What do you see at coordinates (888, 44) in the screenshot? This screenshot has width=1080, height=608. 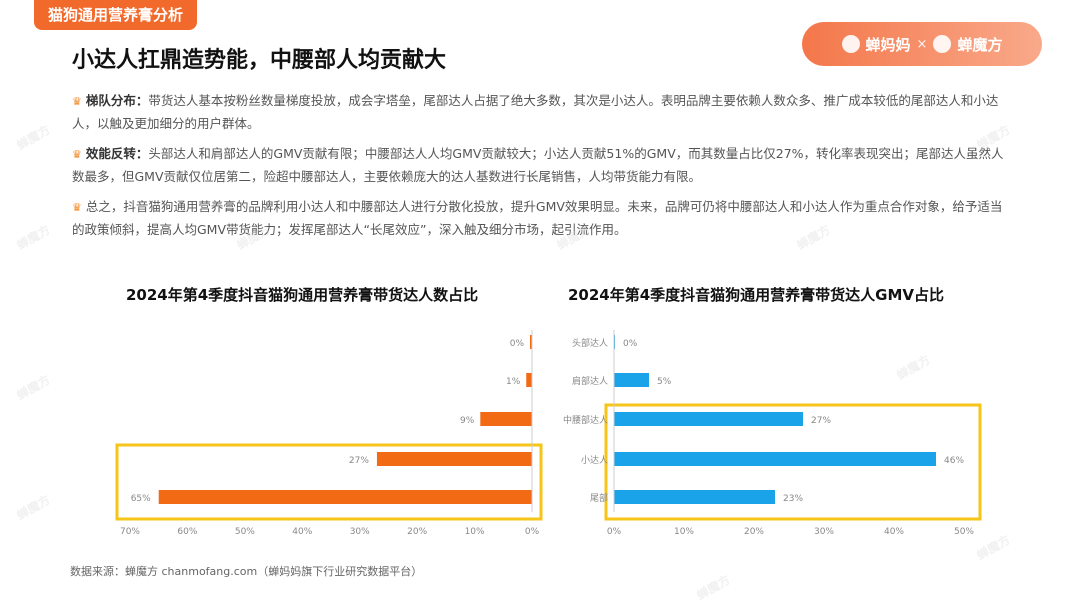 I see `brand-left-label: 蝉妈妈` at bounding box center [888, 44].